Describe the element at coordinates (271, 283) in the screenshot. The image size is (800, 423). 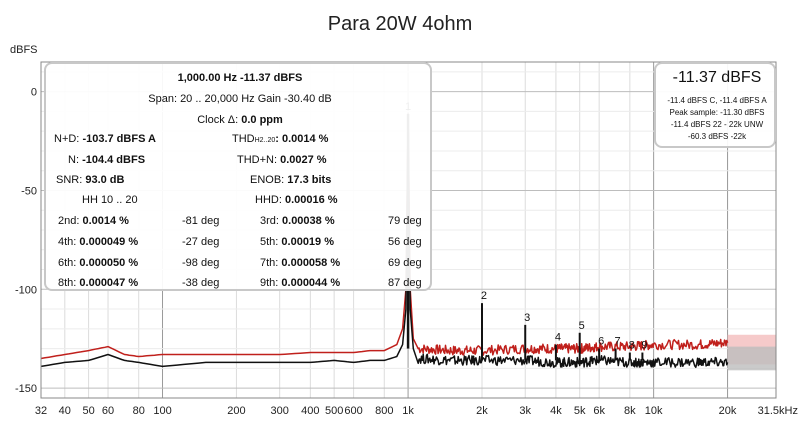
I see `harmonic-label: 9th:` at that location.